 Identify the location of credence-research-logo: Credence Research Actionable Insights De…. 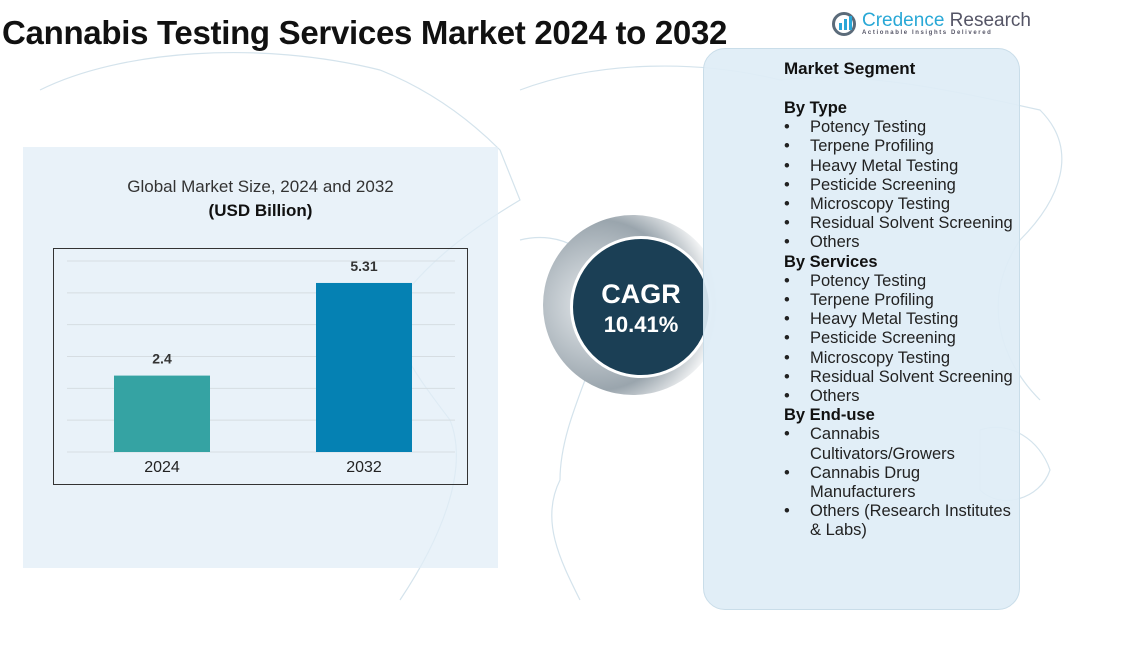
(931, 23).